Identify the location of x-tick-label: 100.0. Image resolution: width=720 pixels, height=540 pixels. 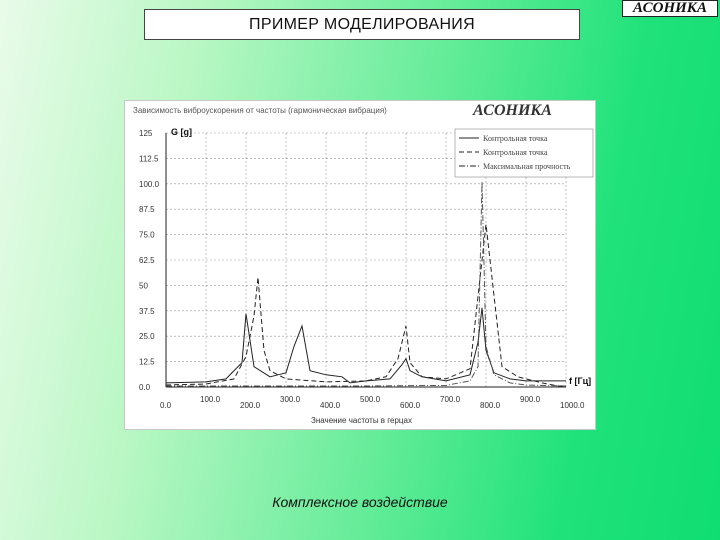
(210, 399).